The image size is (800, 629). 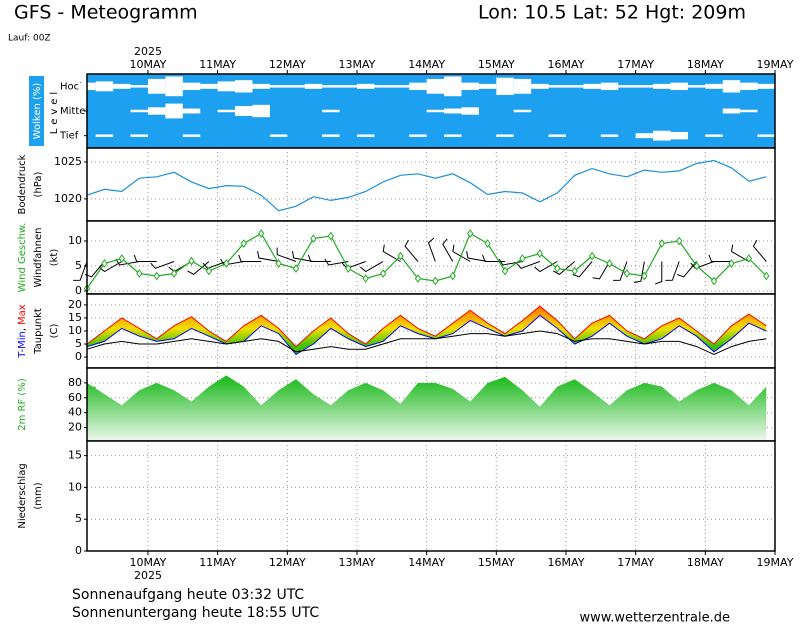 I want to click on y-axis-label-part: Max, so click(x=22, y=314).